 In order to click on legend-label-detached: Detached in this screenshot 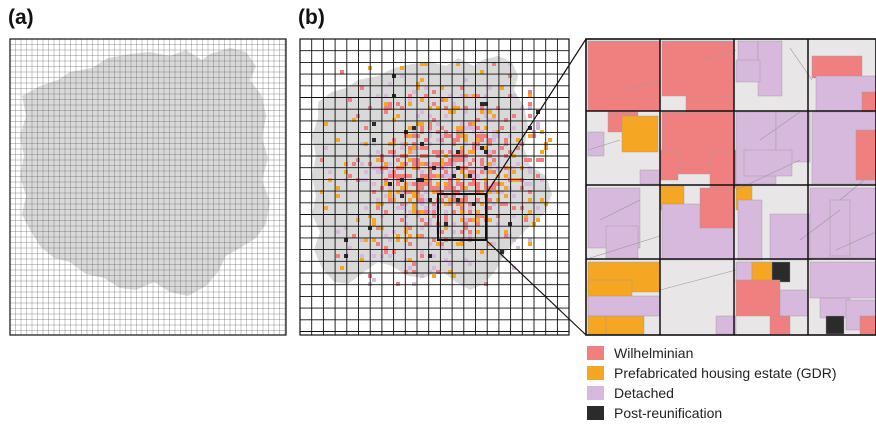, I will do `click(644, 393)`.